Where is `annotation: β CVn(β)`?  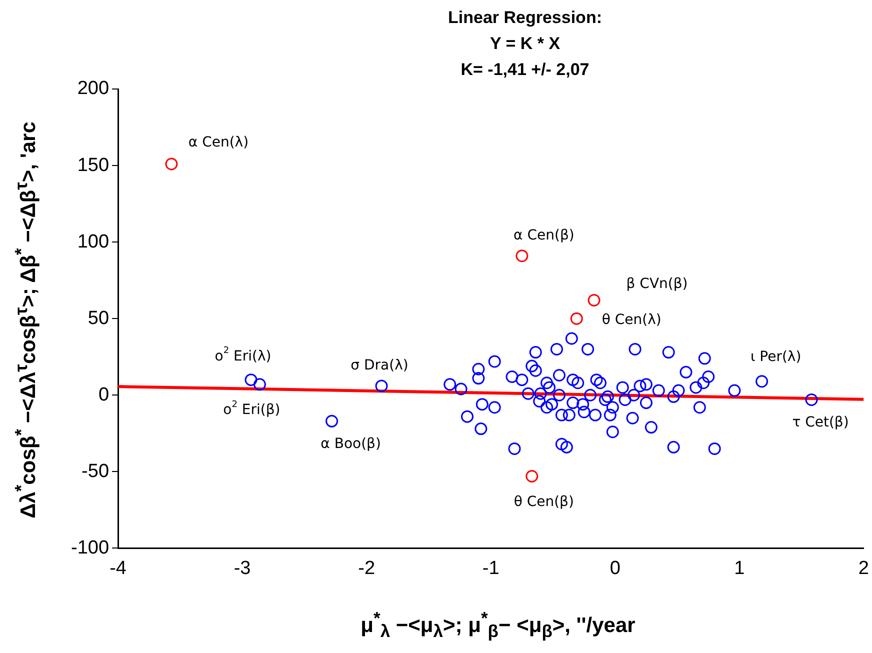
annotation: β CVn(β) is located at coordinates (657, 284).